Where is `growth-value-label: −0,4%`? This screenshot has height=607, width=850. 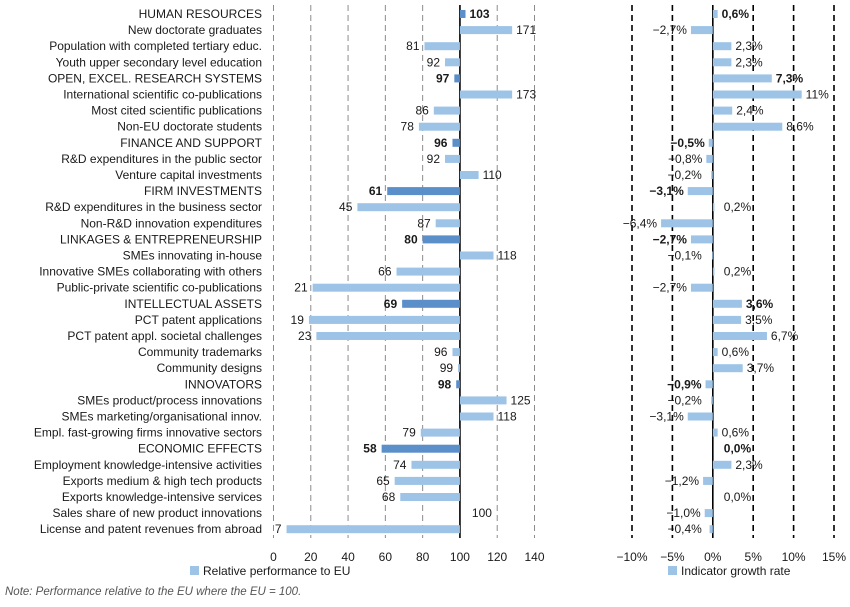
growth-value-label: −0,4% is located at coordinates (684, 529).